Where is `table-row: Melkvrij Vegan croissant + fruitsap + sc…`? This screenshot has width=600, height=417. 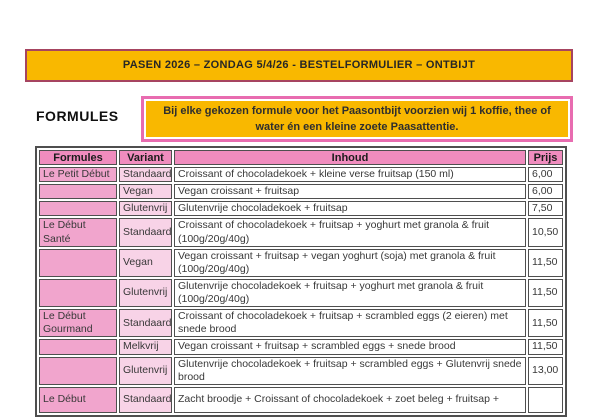
table-row: Melkvrij Vegan croissant + fruitsap + sc… is located at coordinates (301, 347).